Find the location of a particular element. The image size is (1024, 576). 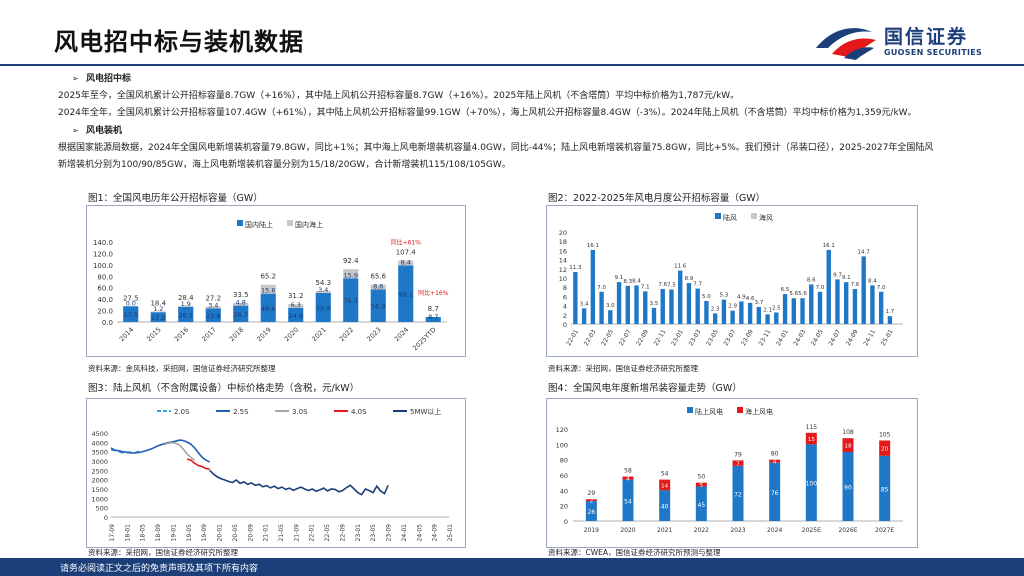

x-tick-label: 22-11 is located at coordinates (660, 337).